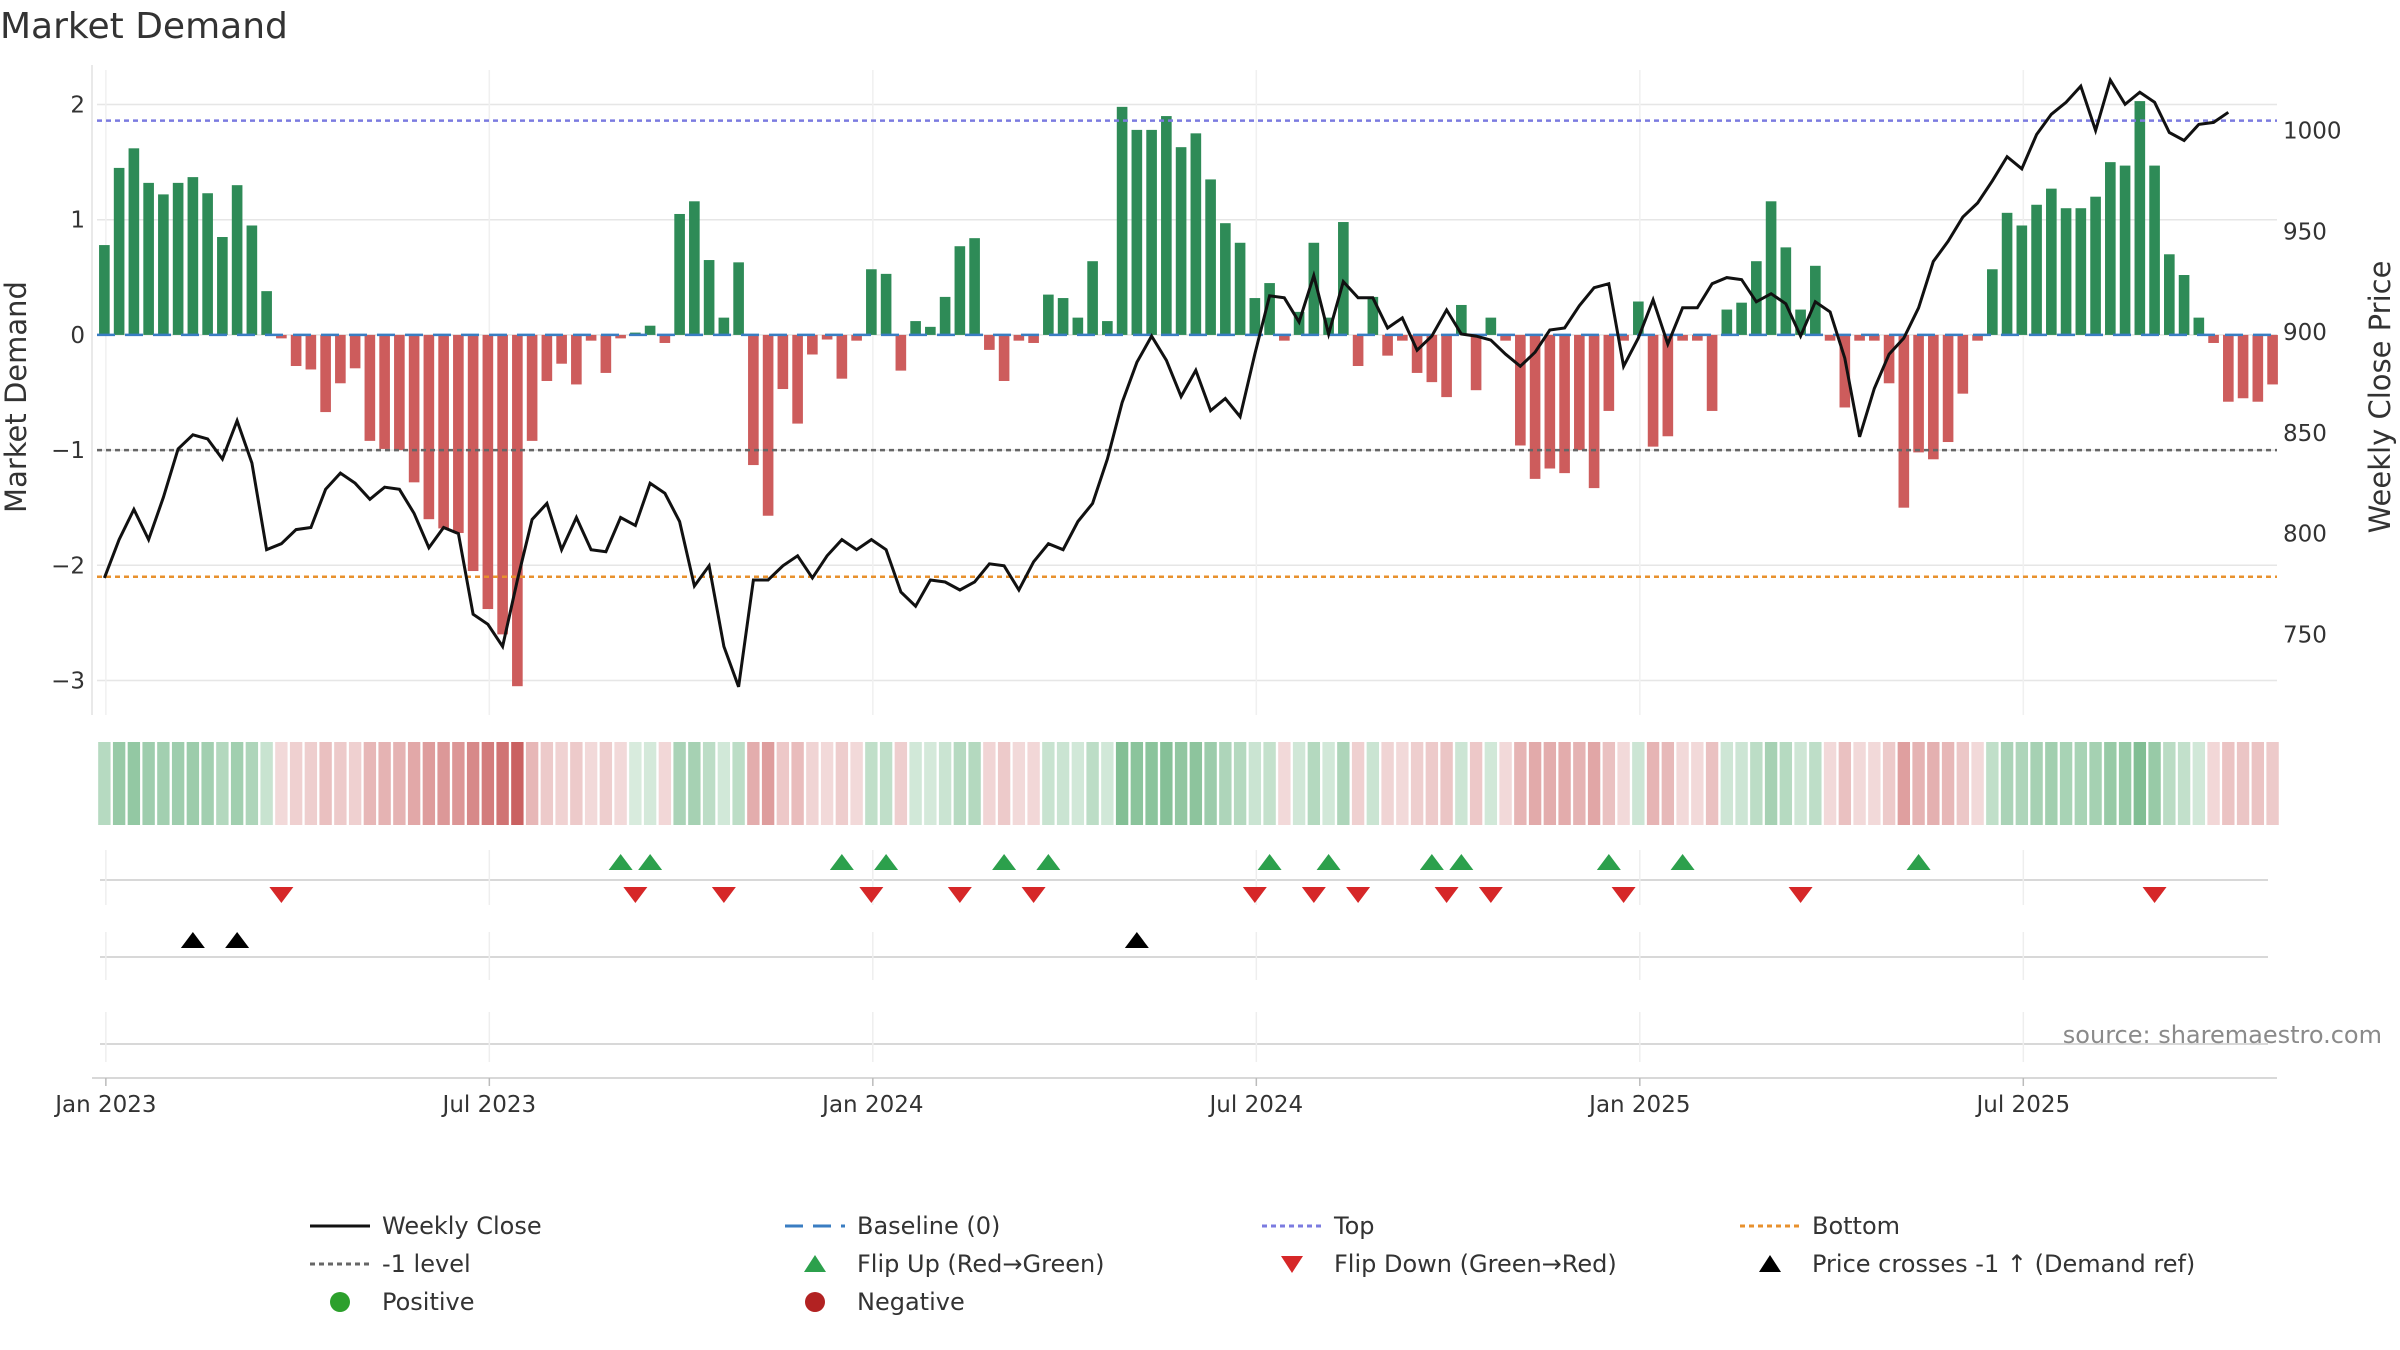  I want to click on legend-item-price-cross: Price crosses -1 ↑ (Demand ref), so click(1977, 1264).